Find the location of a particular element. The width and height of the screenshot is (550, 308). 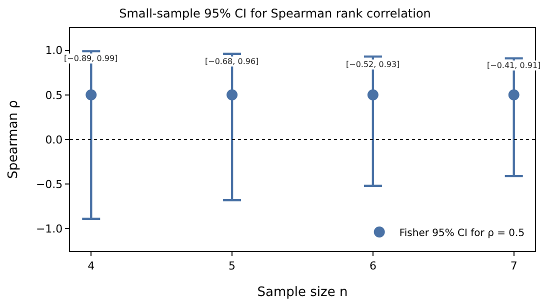

x-tick-label: 4 is located at coordinates (91, 265).